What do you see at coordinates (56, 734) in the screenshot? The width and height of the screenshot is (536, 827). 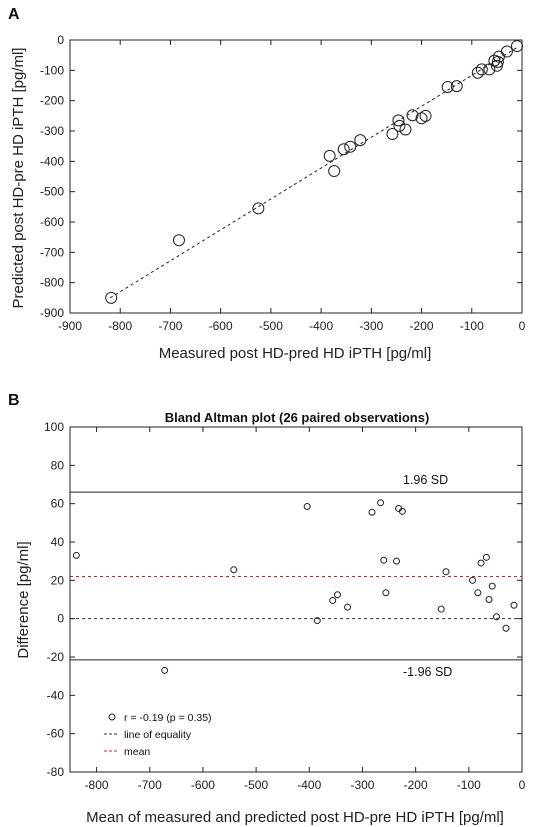 I see `y-tick-label: -60` at bounding box center [56, 734].